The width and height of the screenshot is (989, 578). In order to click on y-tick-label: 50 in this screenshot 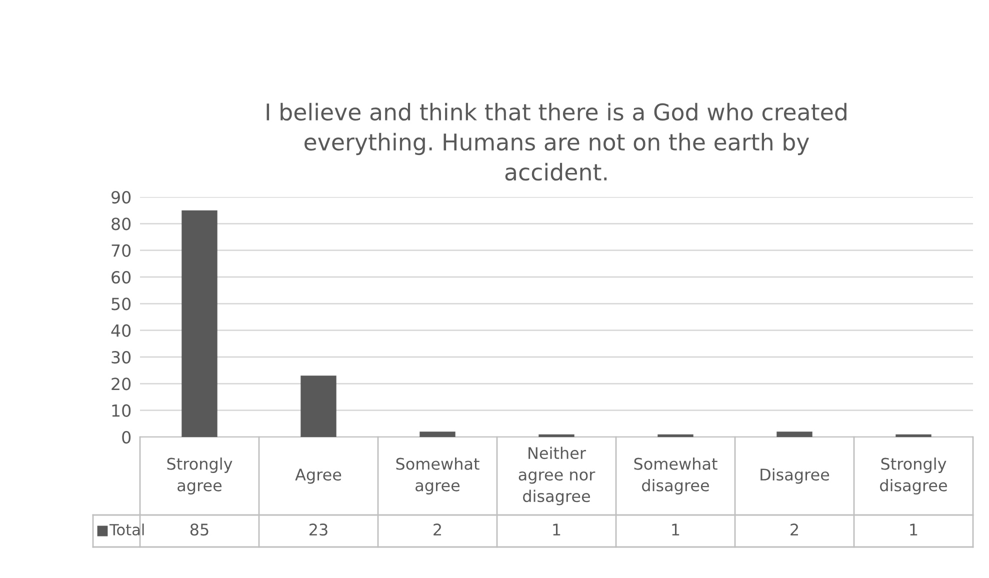, I will do `click(121, 304)`.